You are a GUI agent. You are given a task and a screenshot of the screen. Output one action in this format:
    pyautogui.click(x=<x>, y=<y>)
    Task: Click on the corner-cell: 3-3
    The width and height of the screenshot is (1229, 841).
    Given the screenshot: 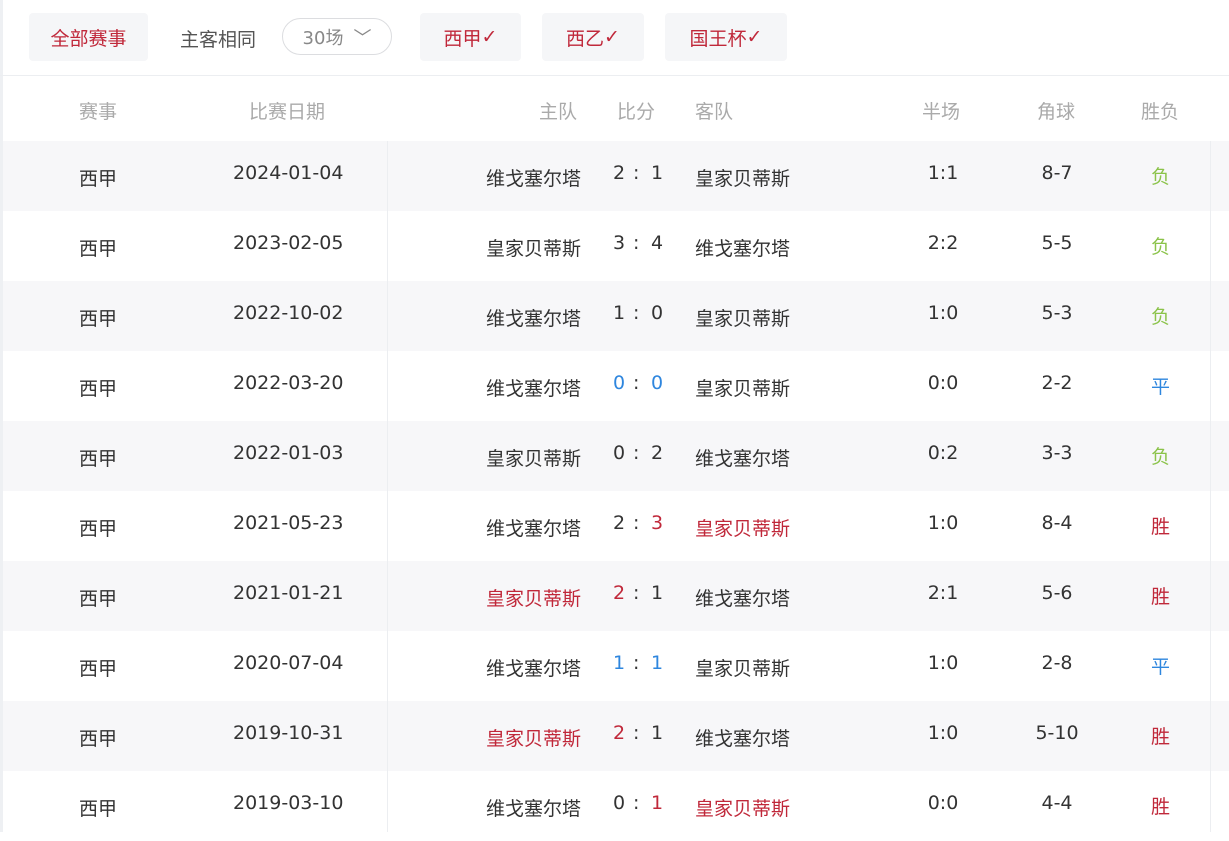 What is the action you would take?
    pyautogui.click(x=1057, y=453)
    